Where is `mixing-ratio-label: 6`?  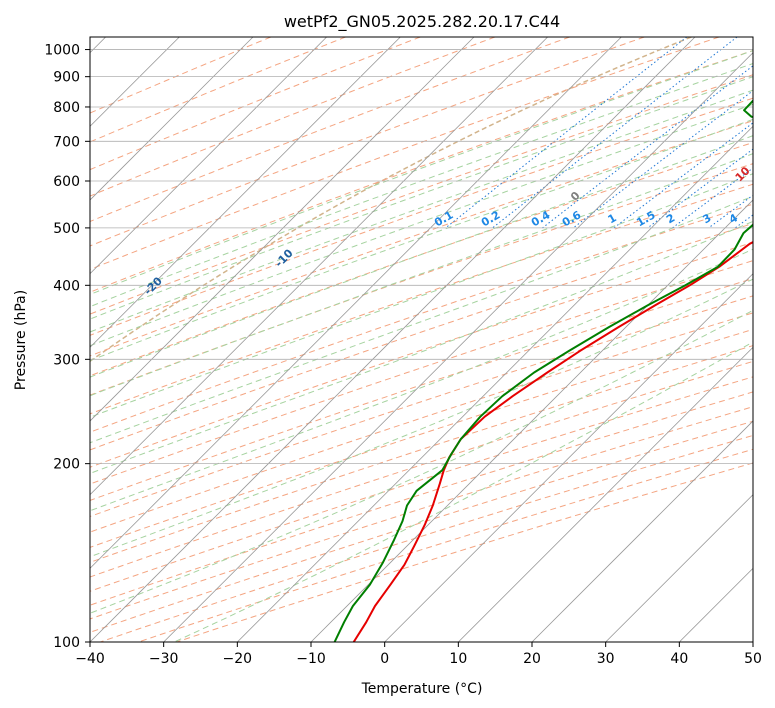 mixing-ratio-label: 6 is located at coordinates (770, 218).